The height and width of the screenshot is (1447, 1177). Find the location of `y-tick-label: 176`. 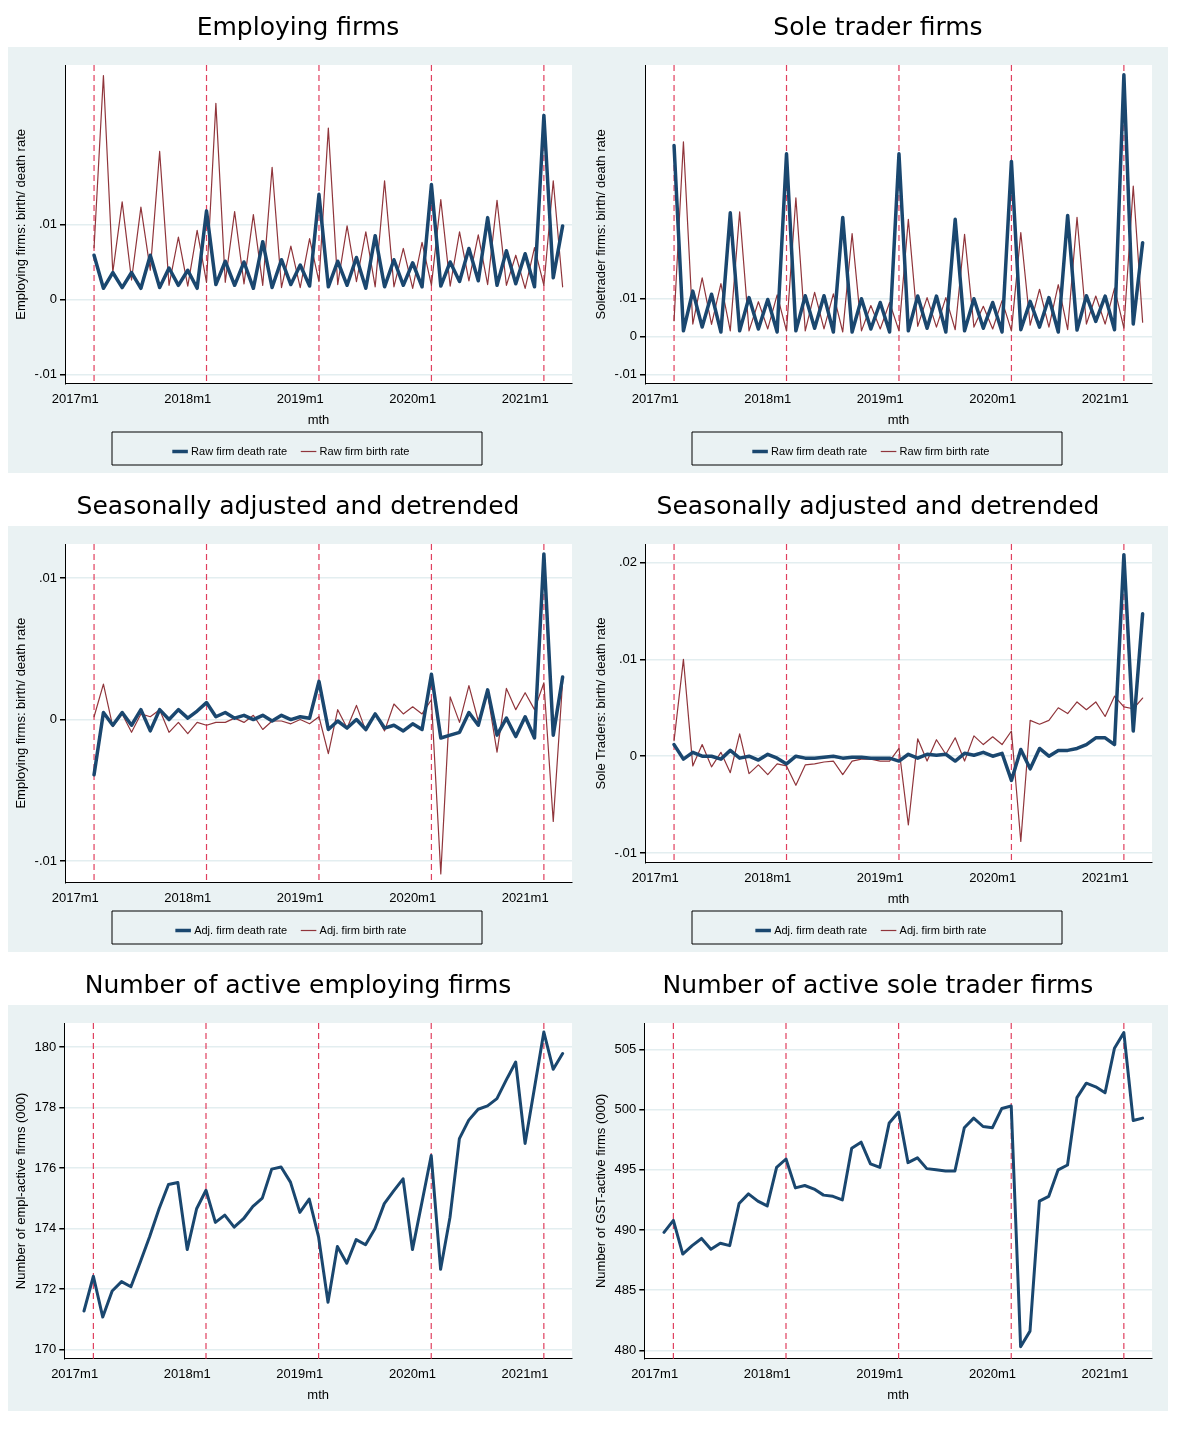

y-tick-label: 176 is located at coordinates (45, 1167).